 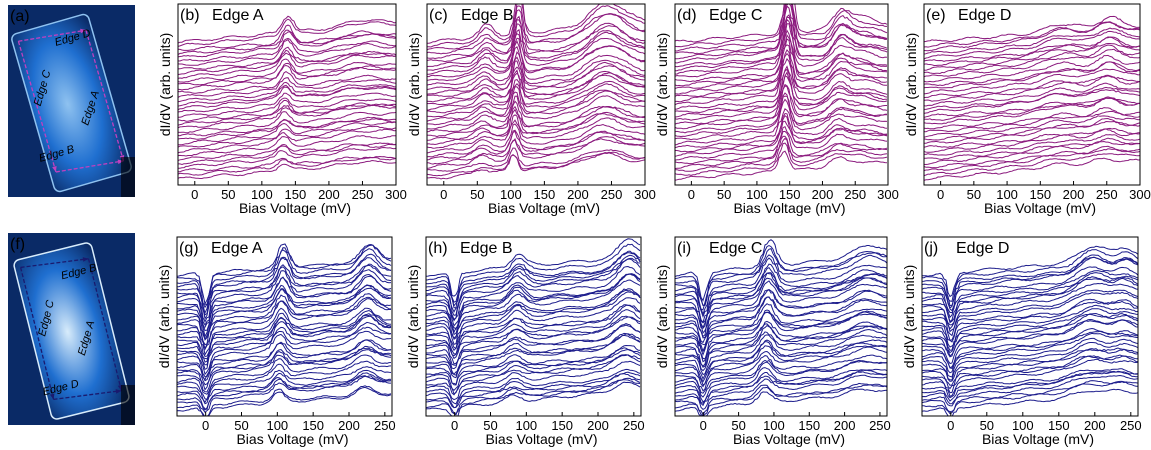 What do you see at coordinates (684, 248) in the screenshot?
I see `panel-label: (i)` at bounding box center [684, 248].